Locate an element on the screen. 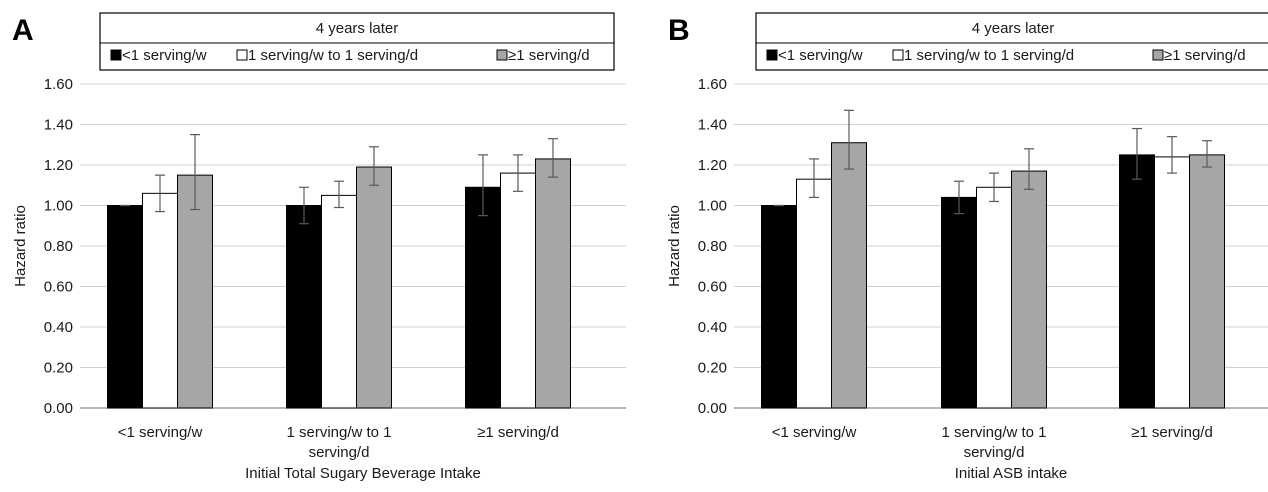  panel-label: A is located at coordinates (23, 30).